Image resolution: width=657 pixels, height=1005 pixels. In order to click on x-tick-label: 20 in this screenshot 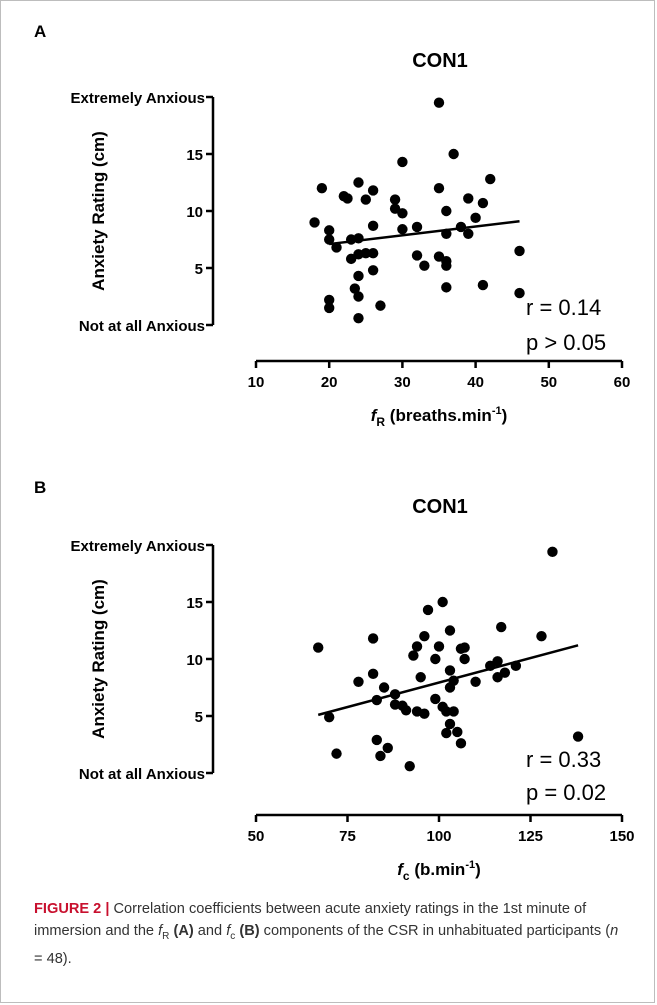, I will do `click(329, 382)`.